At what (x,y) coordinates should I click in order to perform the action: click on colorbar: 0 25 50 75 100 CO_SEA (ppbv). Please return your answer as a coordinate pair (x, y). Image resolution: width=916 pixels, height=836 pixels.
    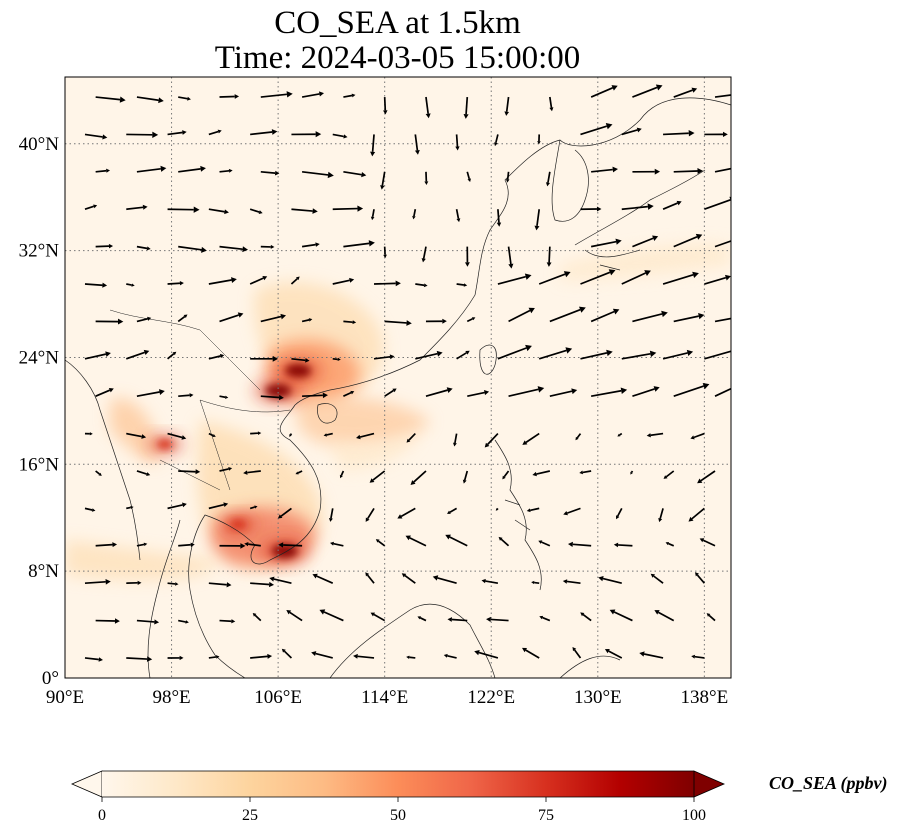
    Looking at the image, I should click on (479, 797).